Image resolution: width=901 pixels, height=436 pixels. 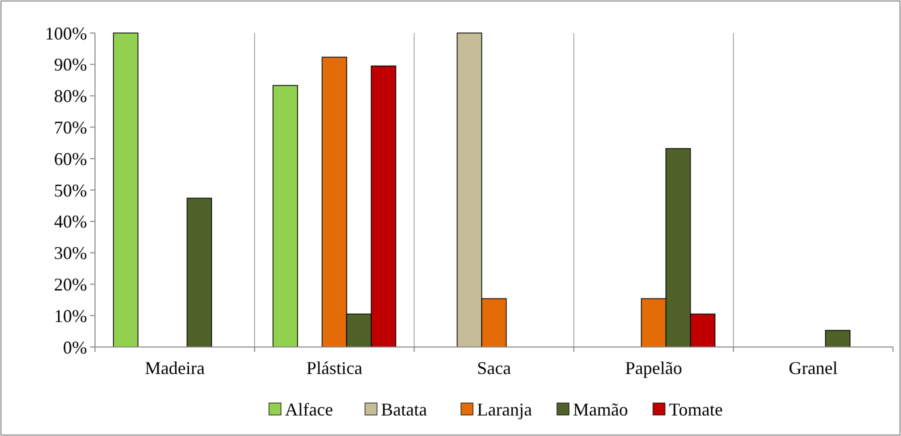 I want to click on y-tick-label: 70%, so click(x=70, y=128).